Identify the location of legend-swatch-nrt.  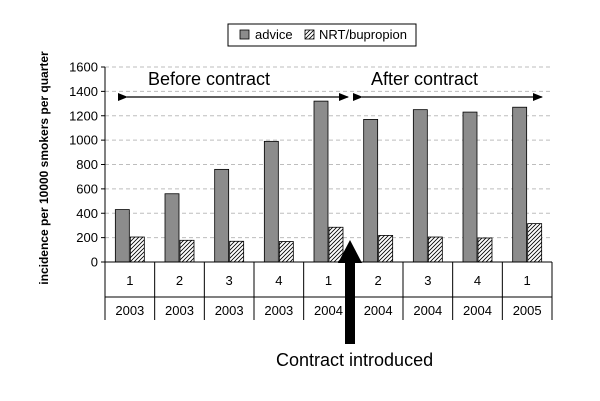
(309, 34).